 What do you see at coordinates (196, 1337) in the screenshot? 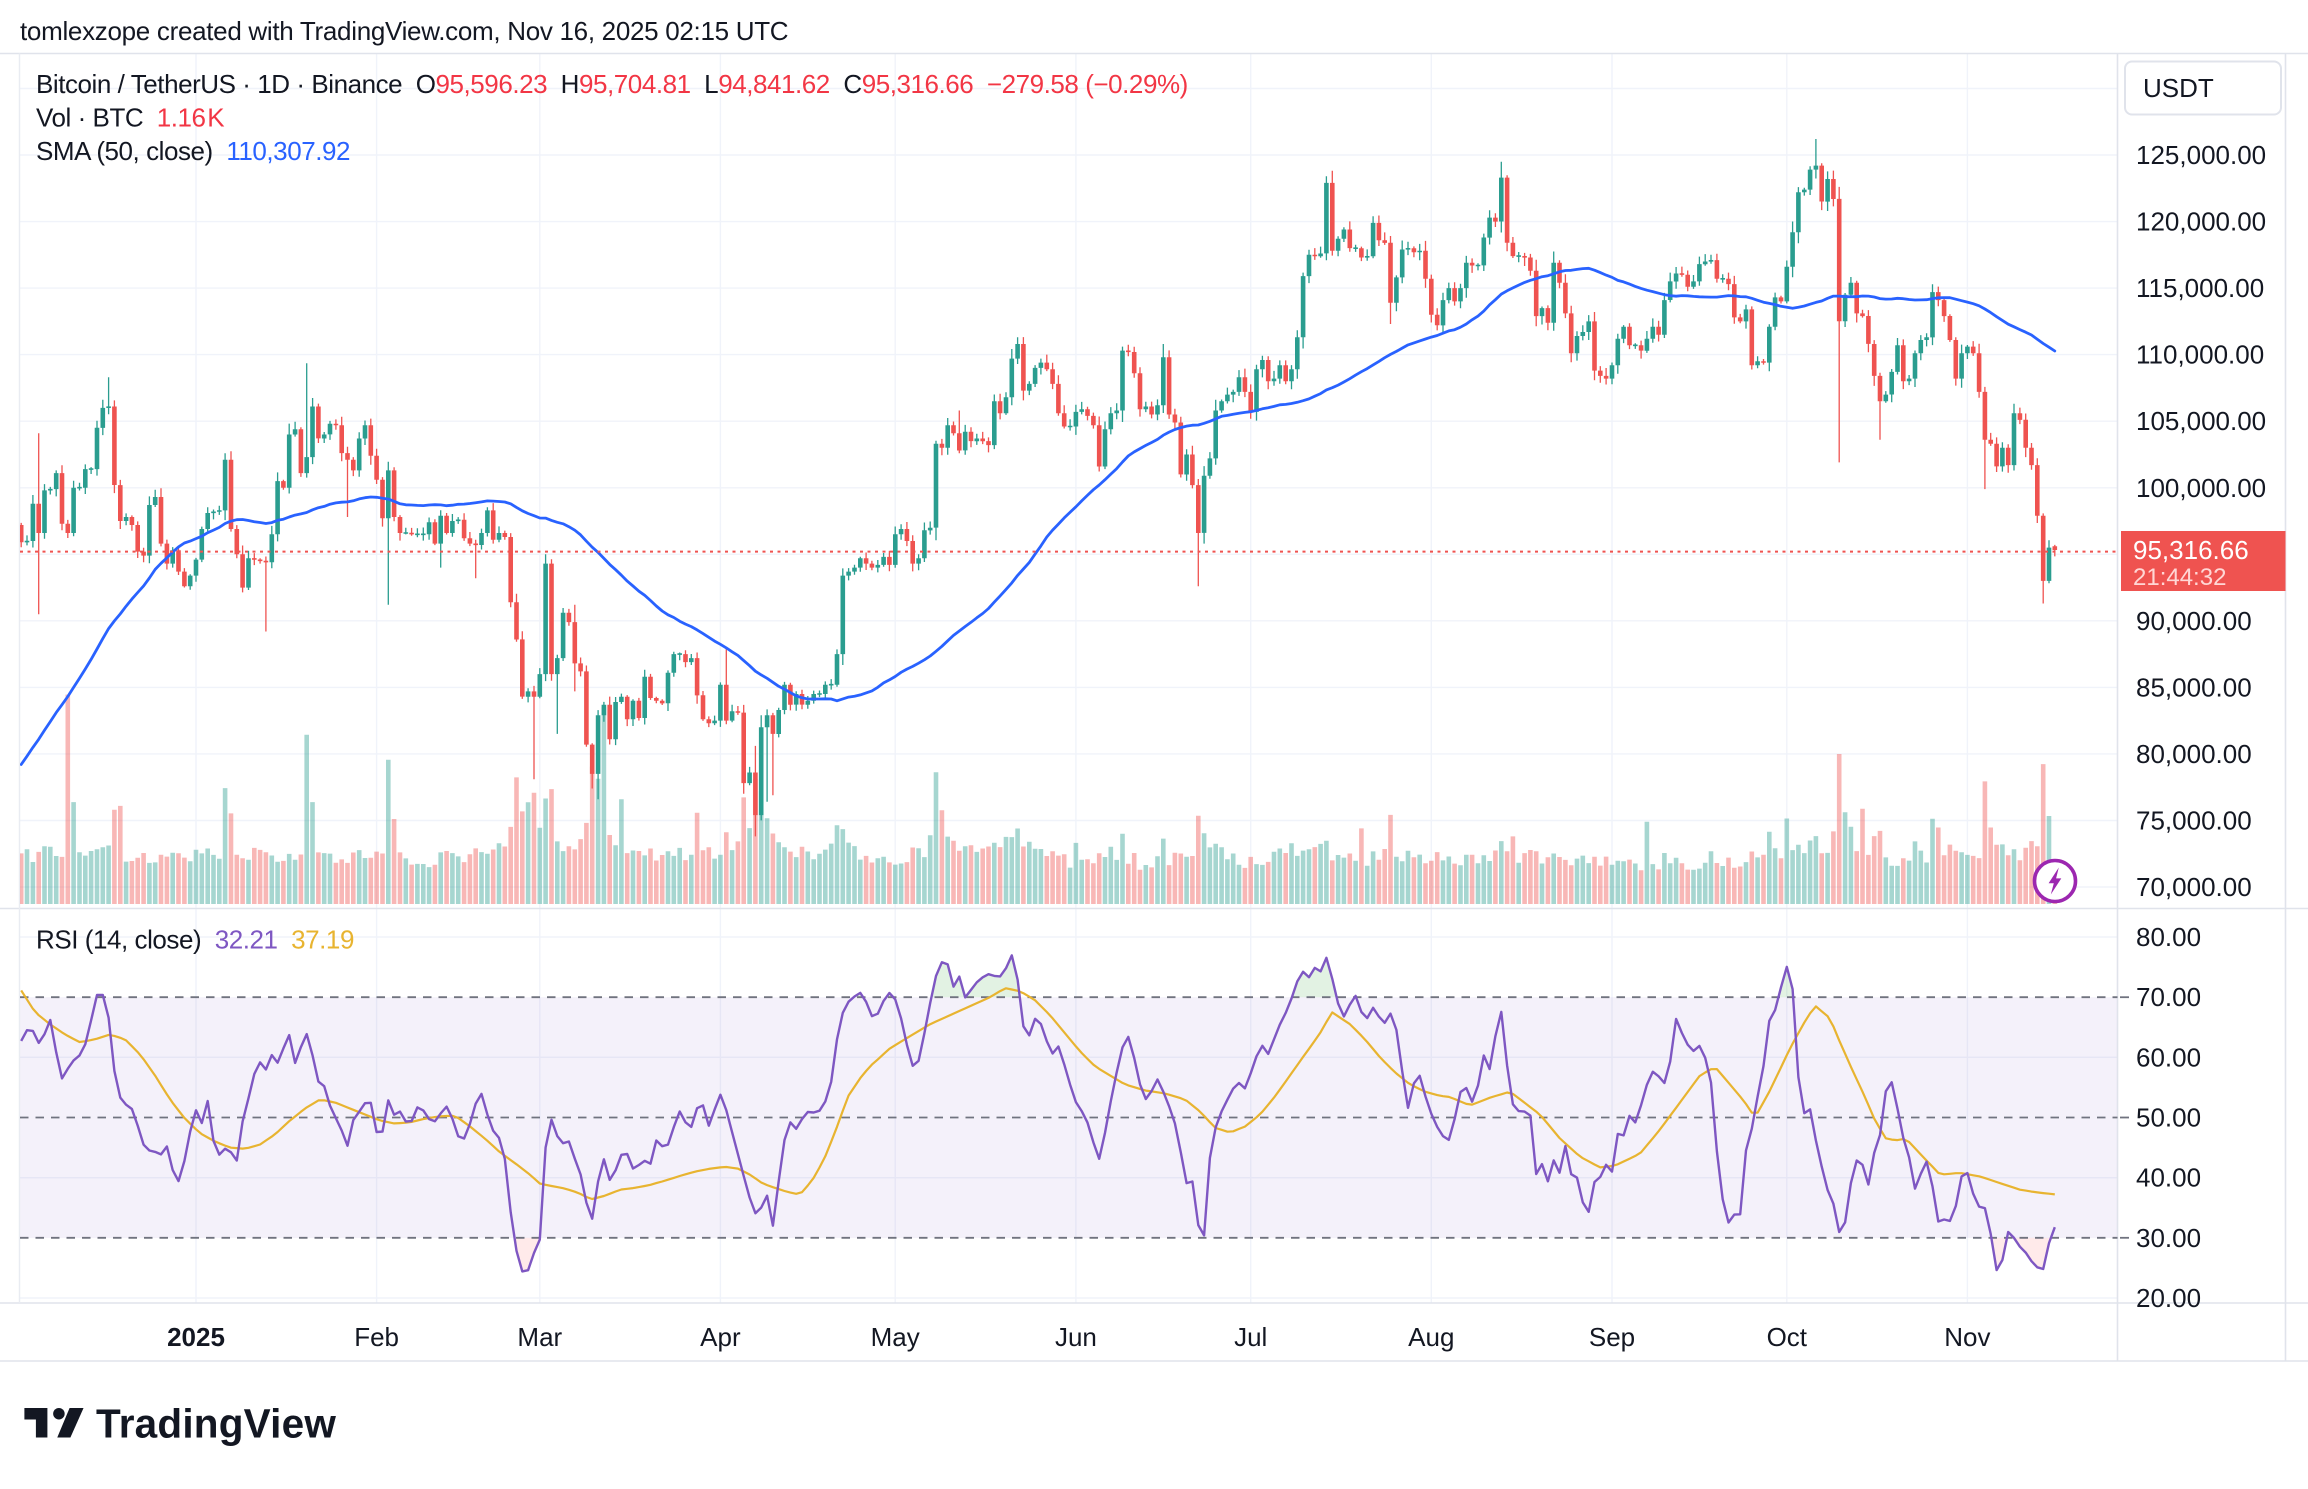
I see `svg-text: 2025` at bounding box center [196, 1337].